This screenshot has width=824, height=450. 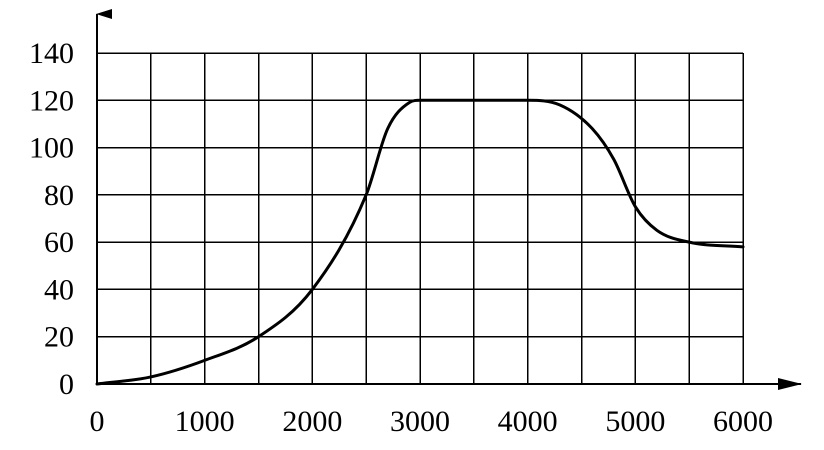 What do you see at coordinates (59, 195) in the screenshot?
I see `y-tick-label: 80` at bounding box center [59, 195].